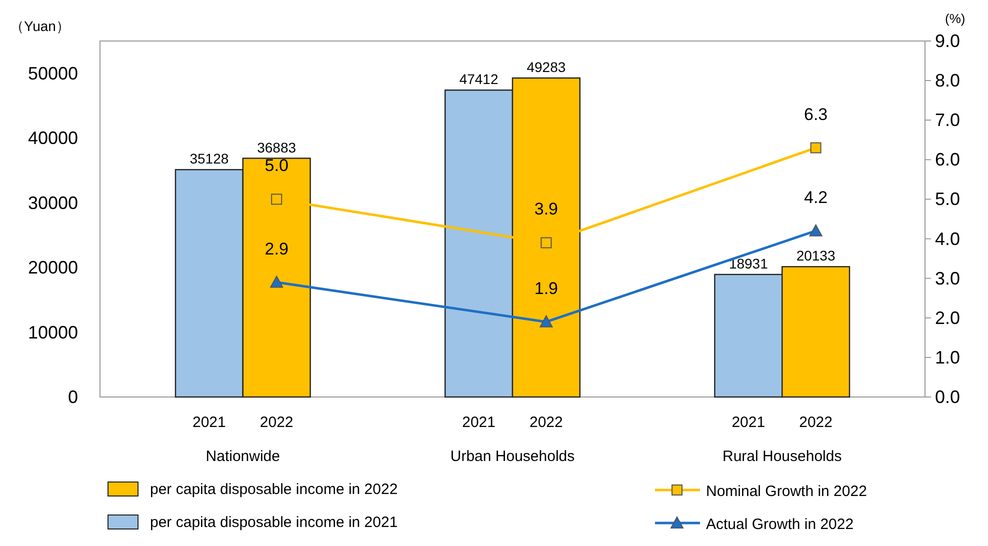 This screenshot has width=988, height=546. I want to click on legend-label: Actual Growth in 2022, so click(780, 524).